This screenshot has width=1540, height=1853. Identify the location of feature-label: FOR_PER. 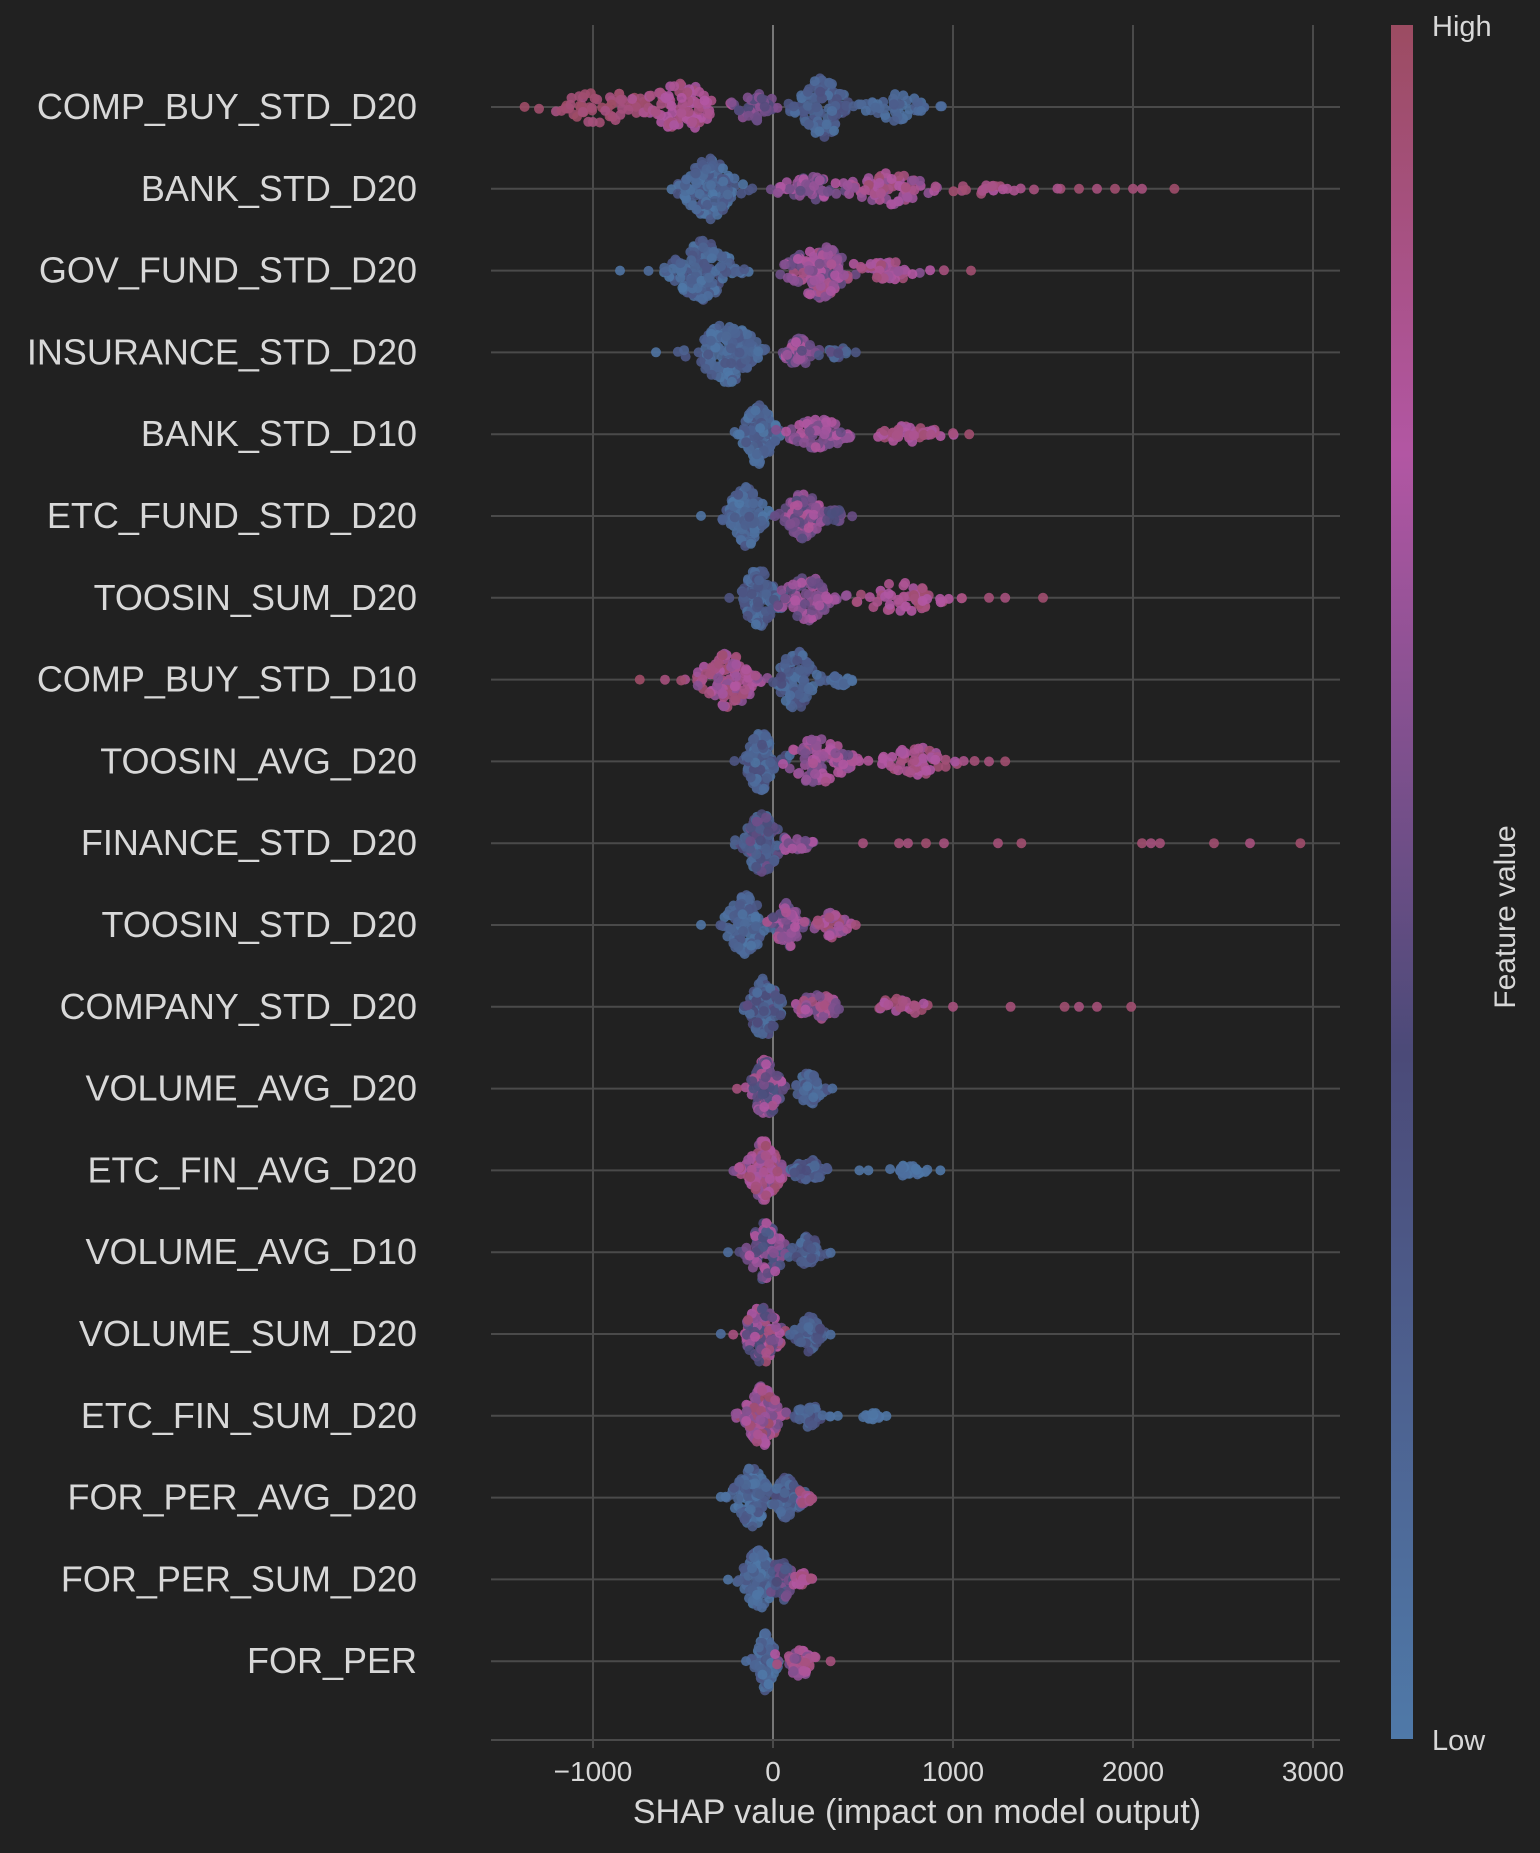
(332, 1660).